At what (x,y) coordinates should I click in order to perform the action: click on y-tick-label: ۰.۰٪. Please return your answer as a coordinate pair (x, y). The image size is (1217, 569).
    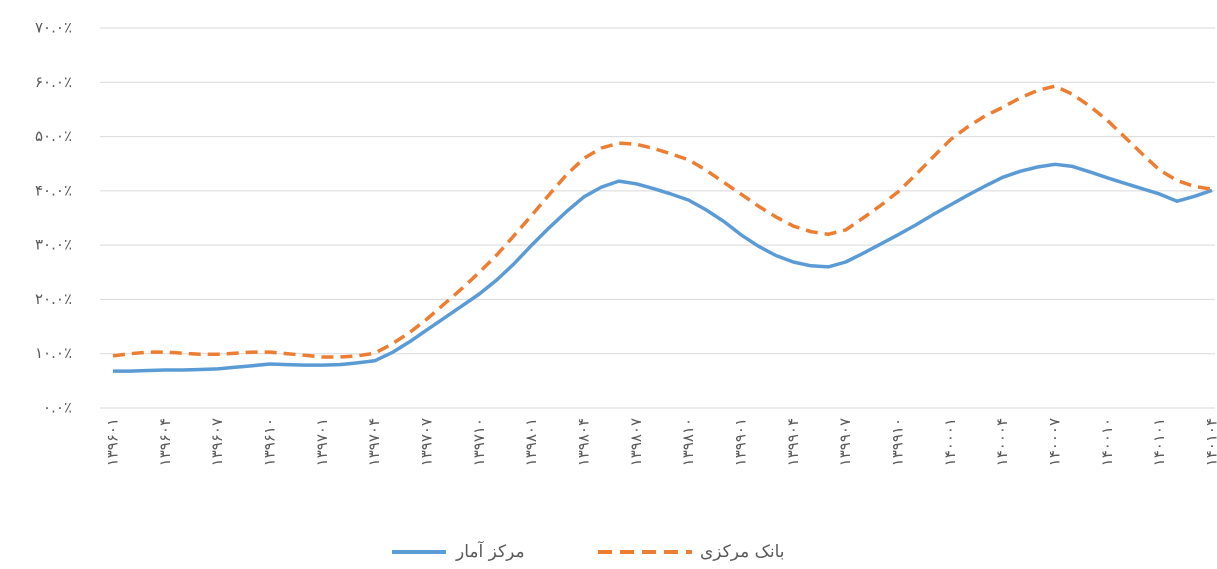
    Looking at the image, I should click on (57, 408).